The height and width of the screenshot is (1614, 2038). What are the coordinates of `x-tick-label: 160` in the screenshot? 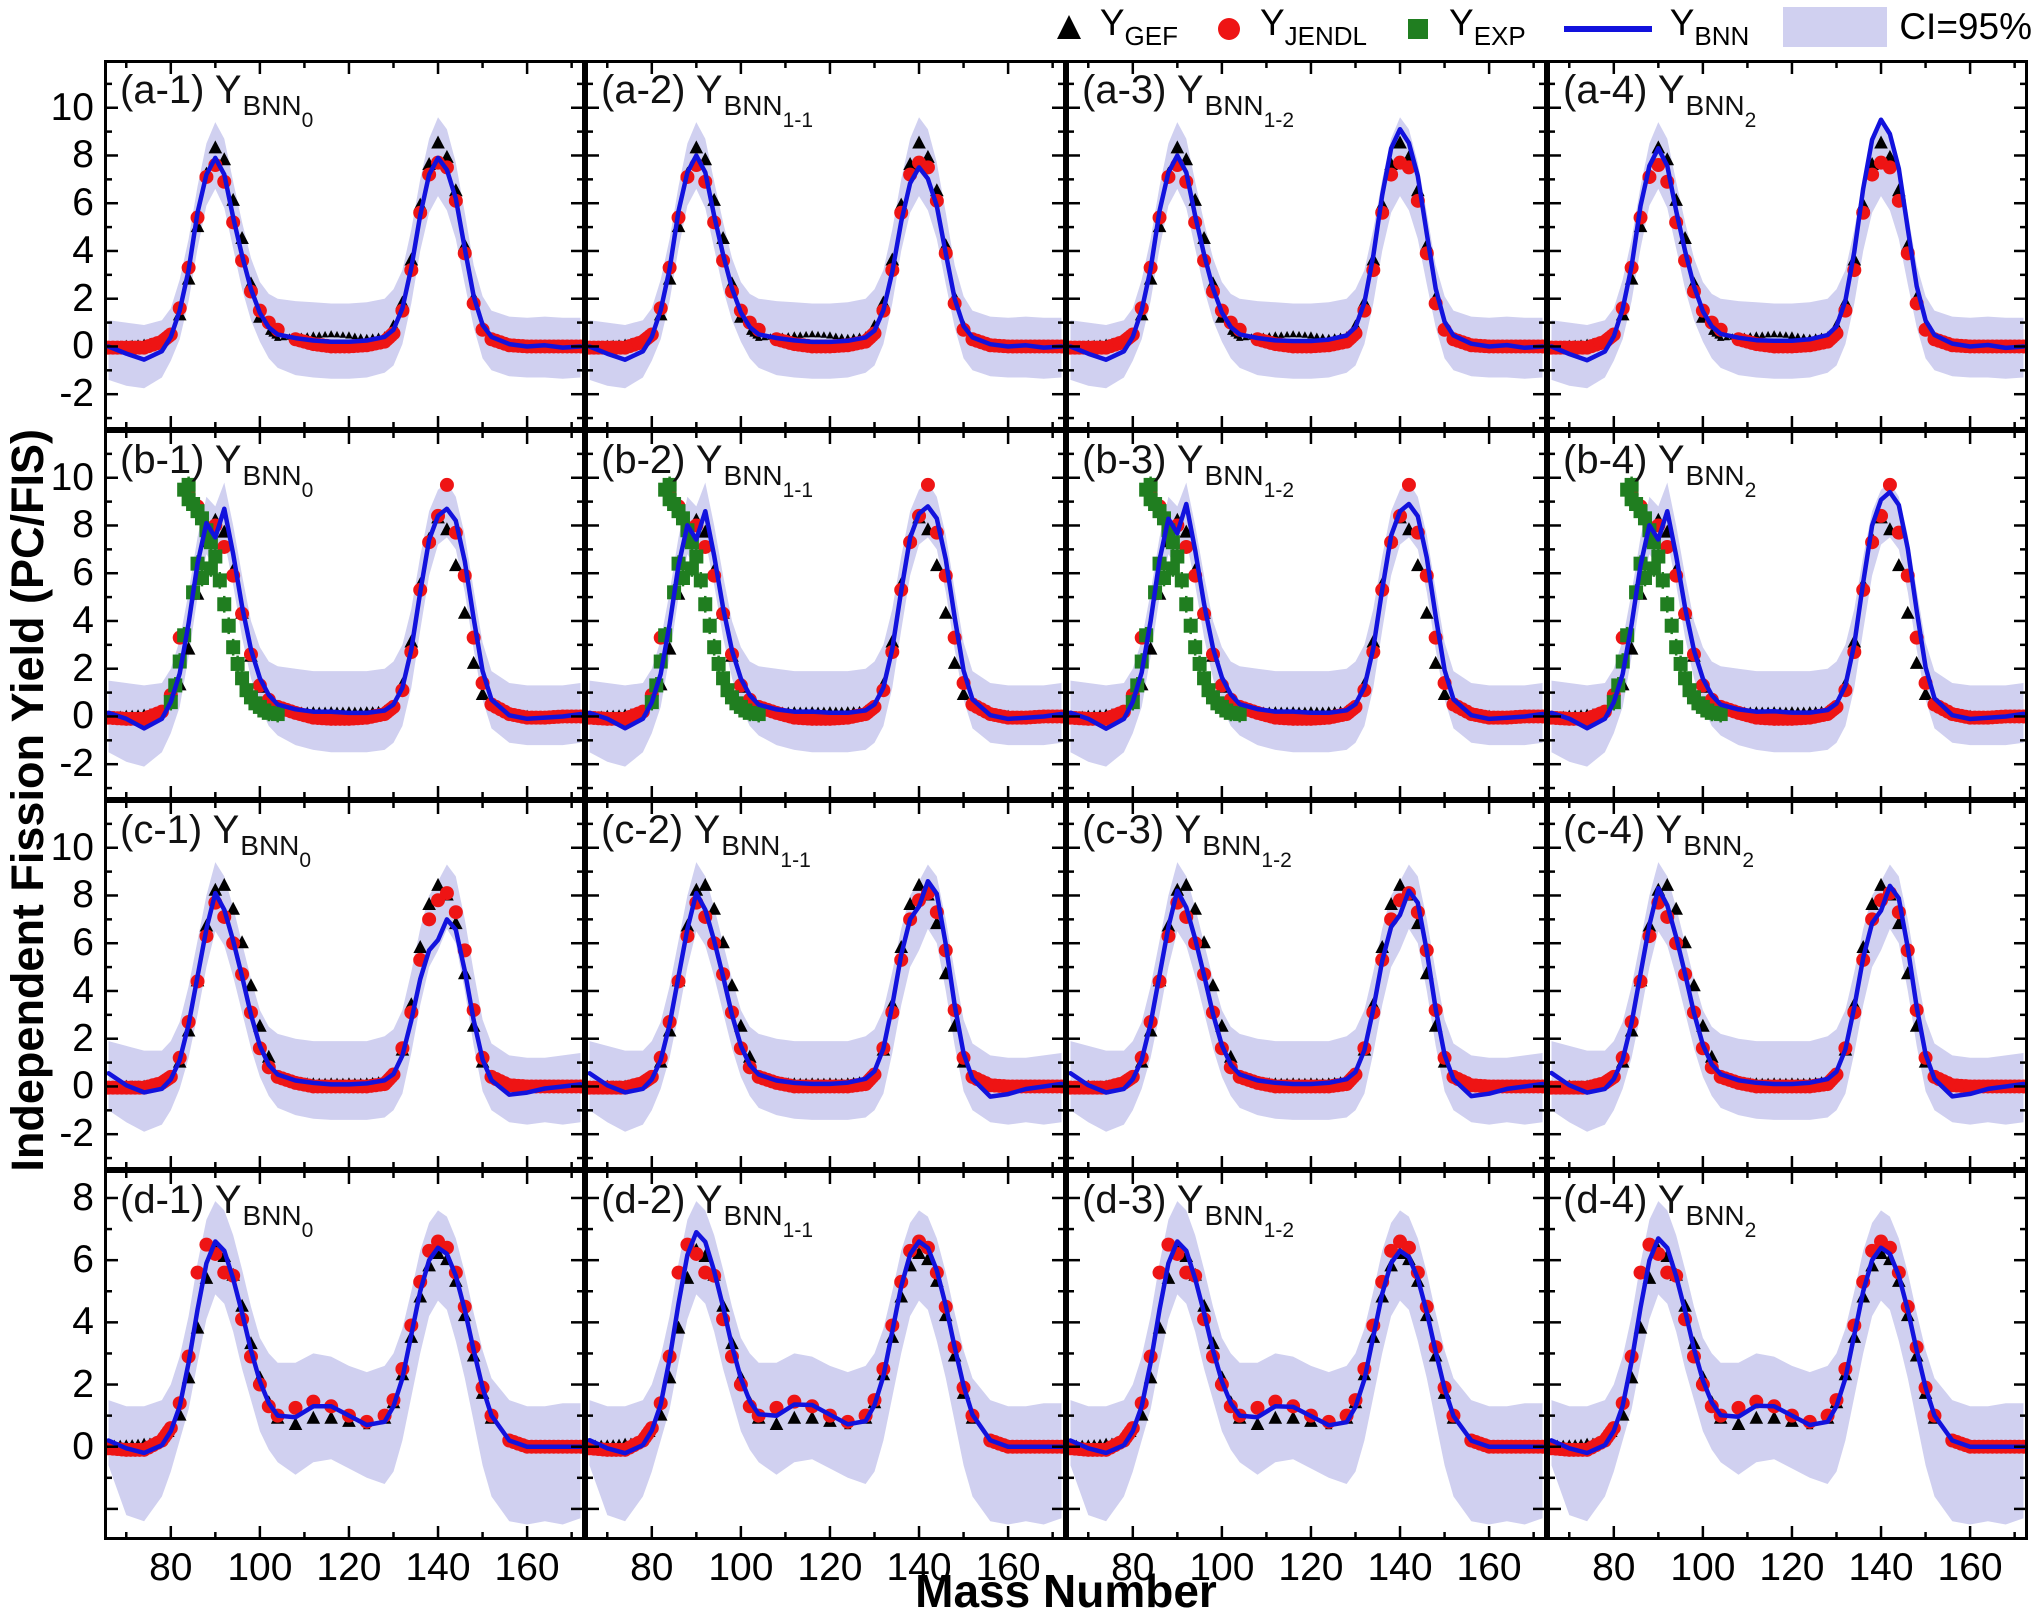 It's located at (1970, 1567).